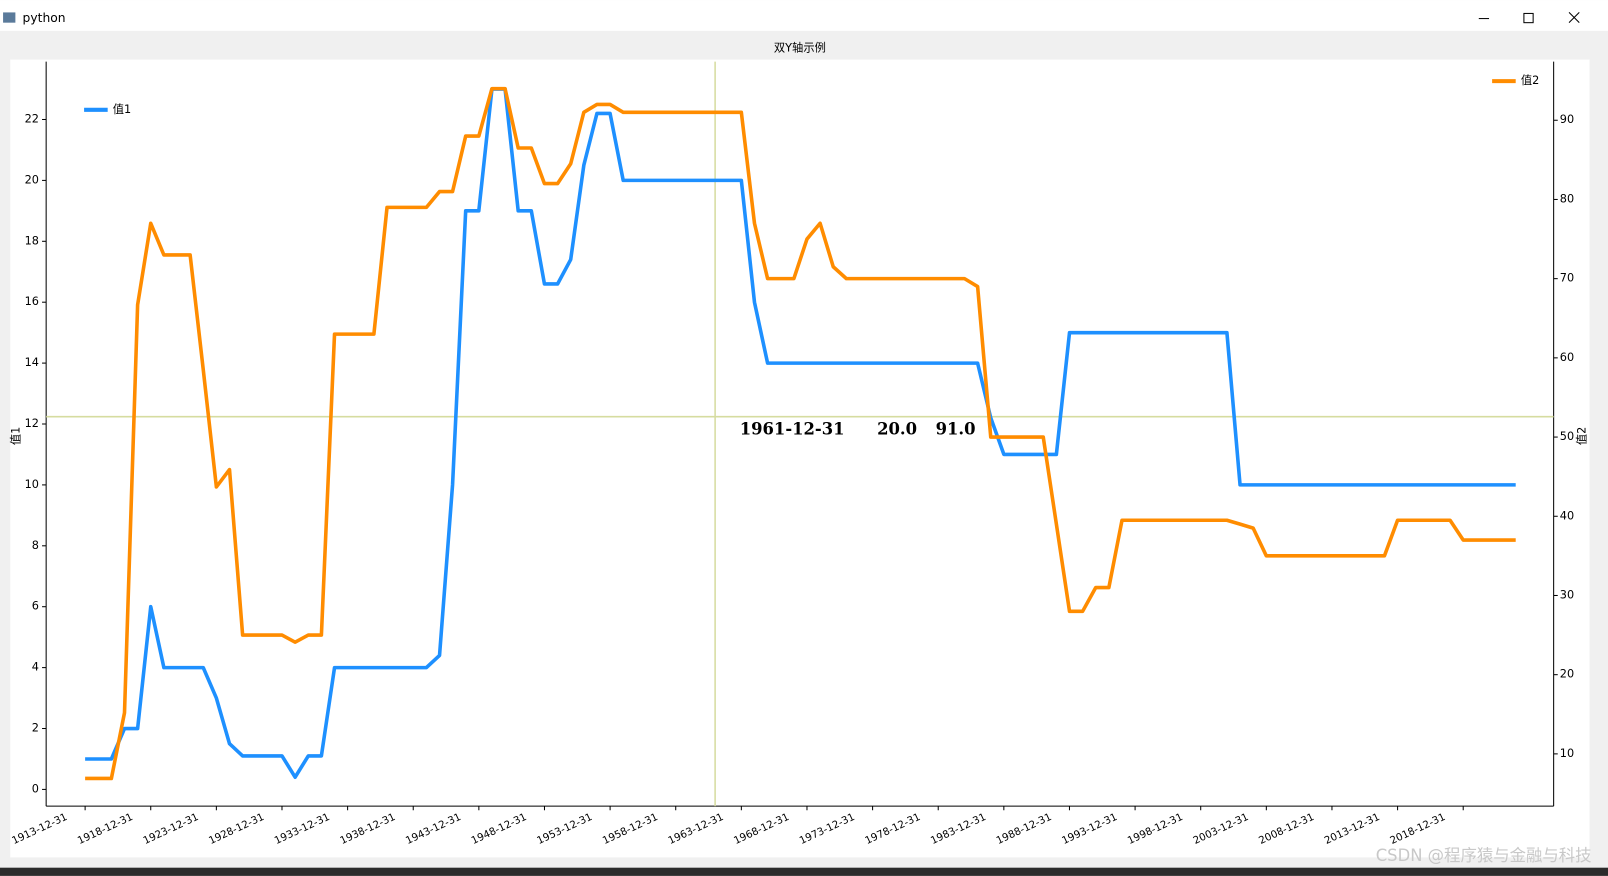 The width and height of the screenshot is (1608, 876). What do you see at coordinates (32, 362) in the screenshot?
I see `y-tick-label: 14` at bounding box center [32, 362].